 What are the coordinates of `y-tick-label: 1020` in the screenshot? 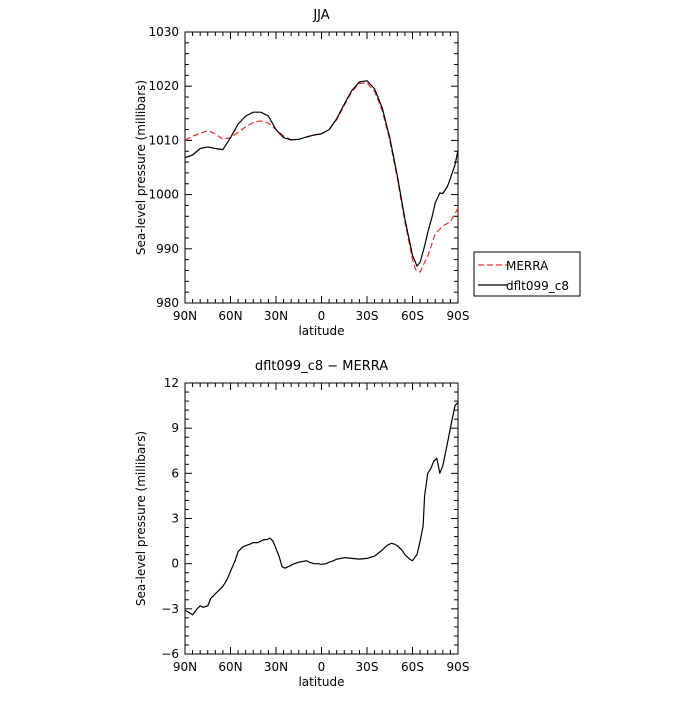 It's located at (163, 86).